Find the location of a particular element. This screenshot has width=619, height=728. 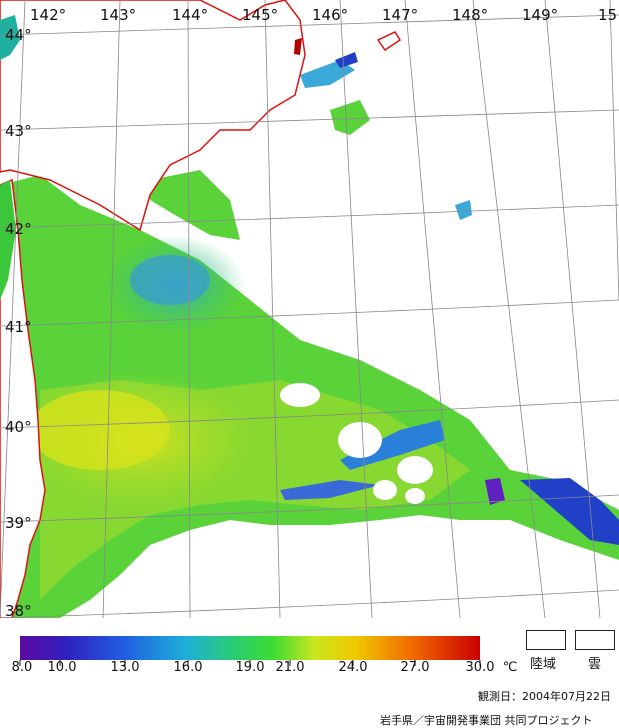

lat-label-39: 39° is located at coordinates (18, 523).